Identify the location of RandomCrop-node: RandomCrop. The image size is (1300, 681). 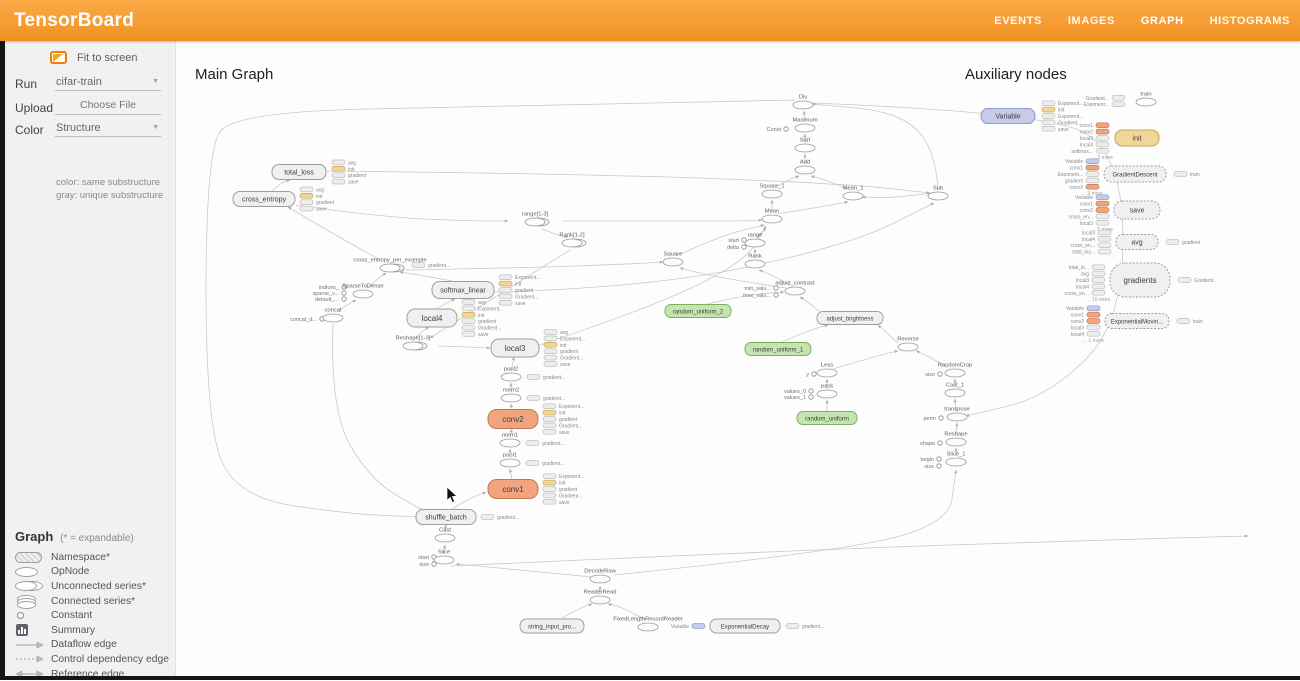
(955, 370).